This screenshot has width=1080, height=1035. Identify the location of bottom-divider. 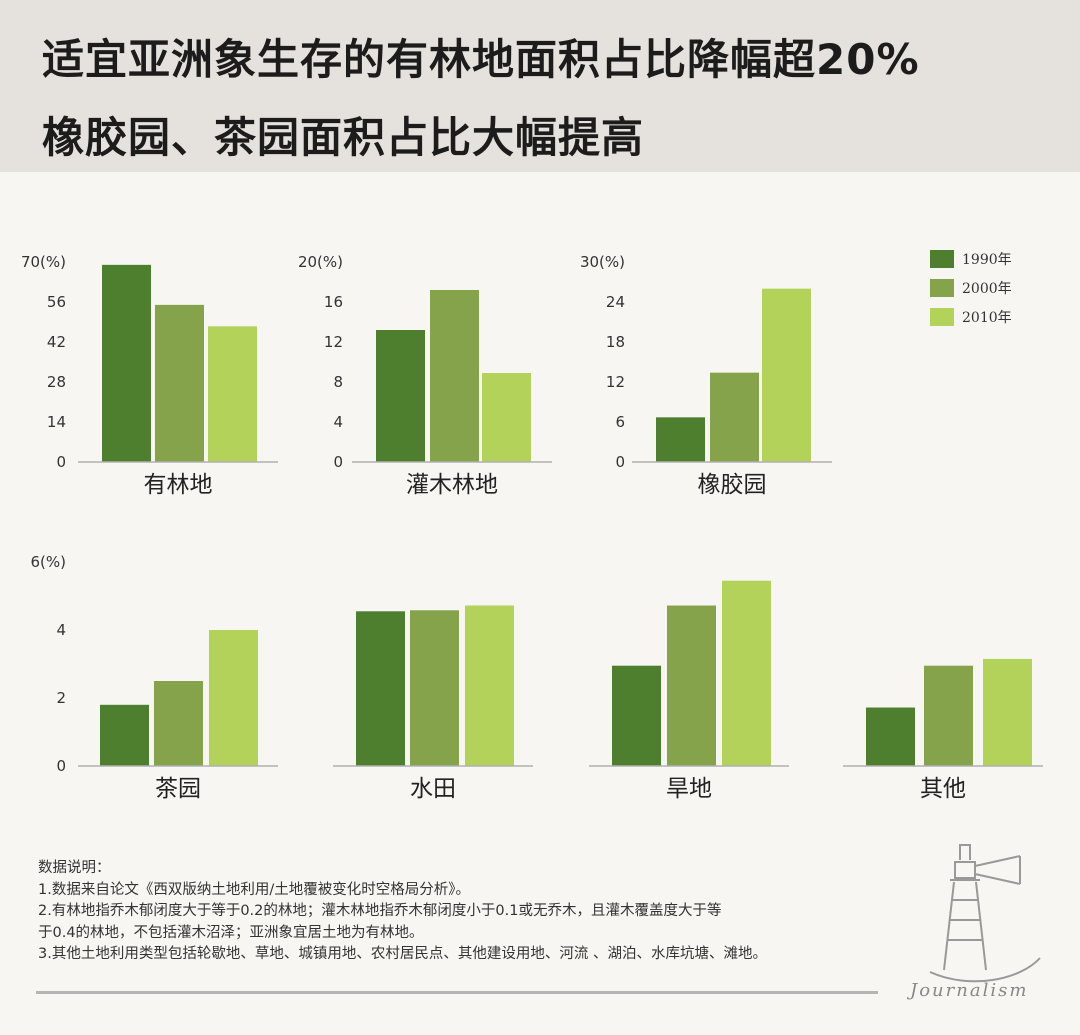
(457, 992).